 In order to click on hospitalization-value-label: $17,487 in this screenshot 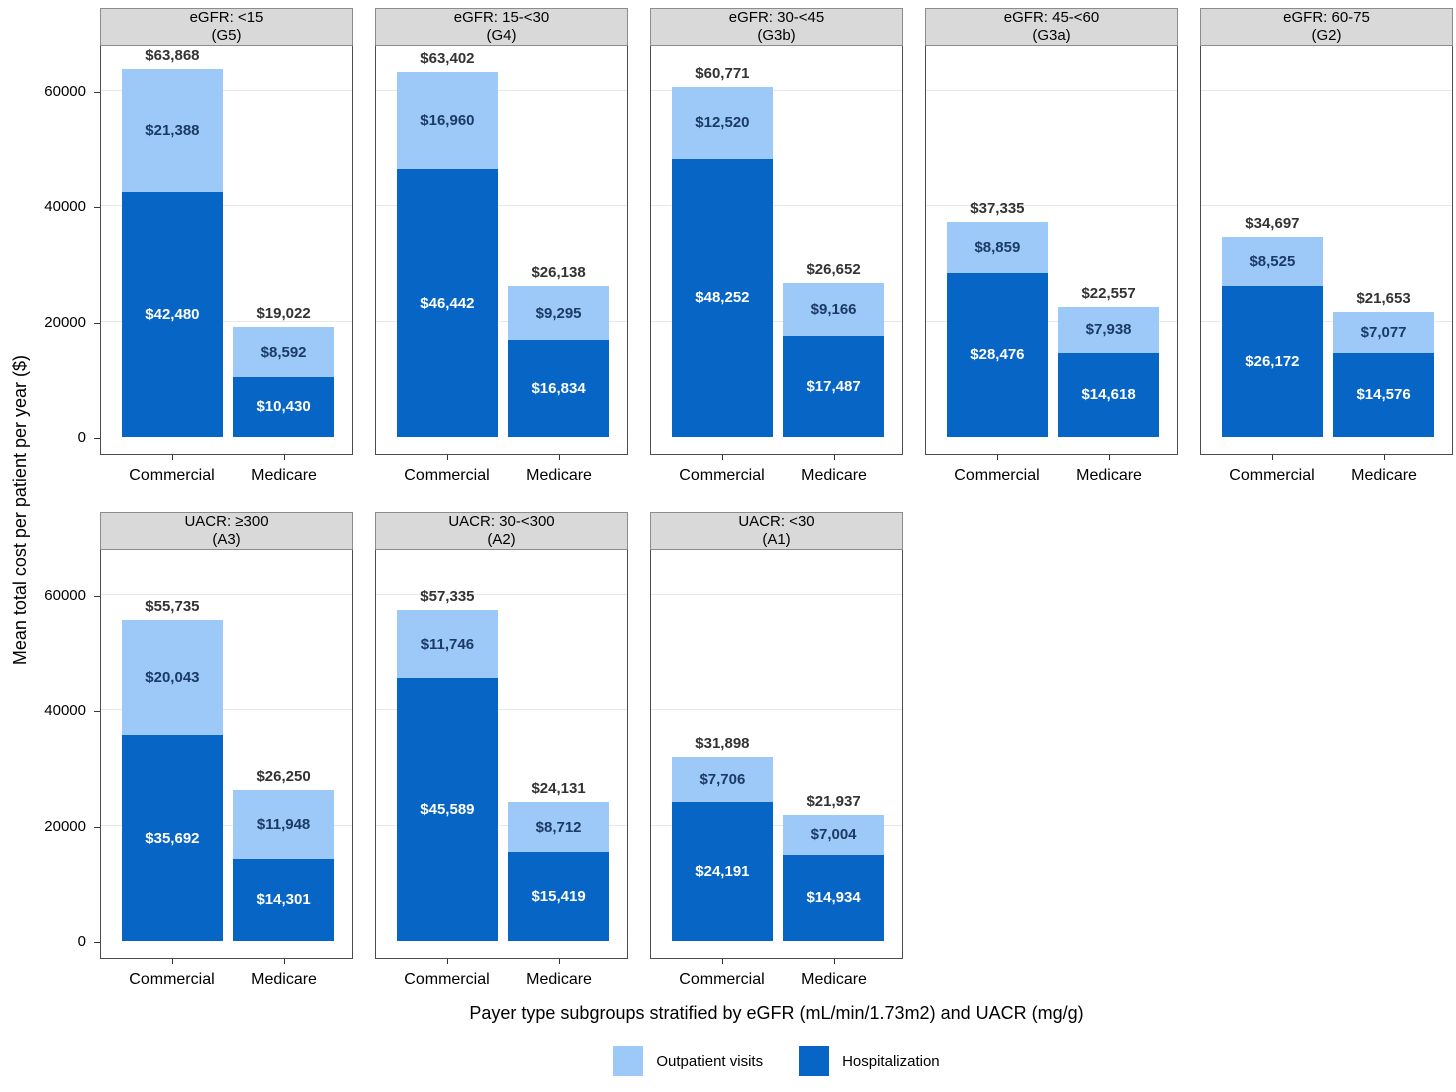, I will do `click(833, 387)`.